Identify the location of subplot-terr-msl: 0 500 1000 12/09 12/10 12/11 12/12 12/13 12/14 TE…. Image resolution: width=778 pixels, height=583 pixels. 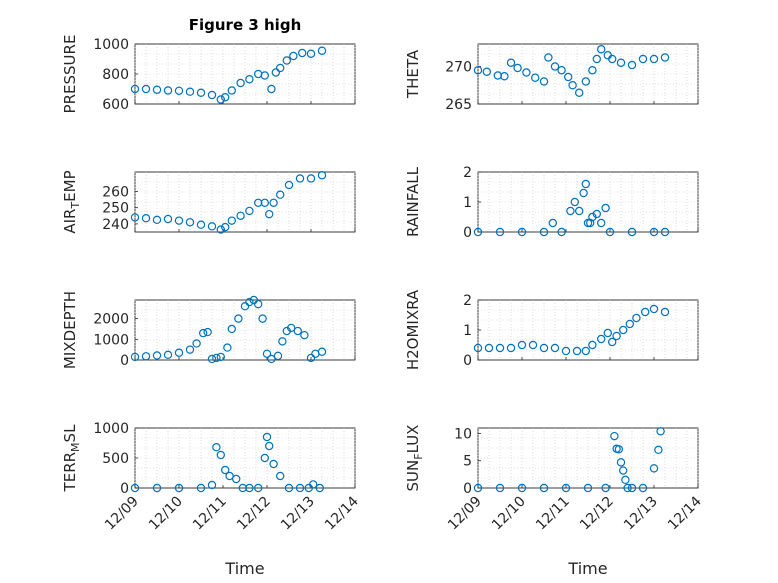
(211, 477).